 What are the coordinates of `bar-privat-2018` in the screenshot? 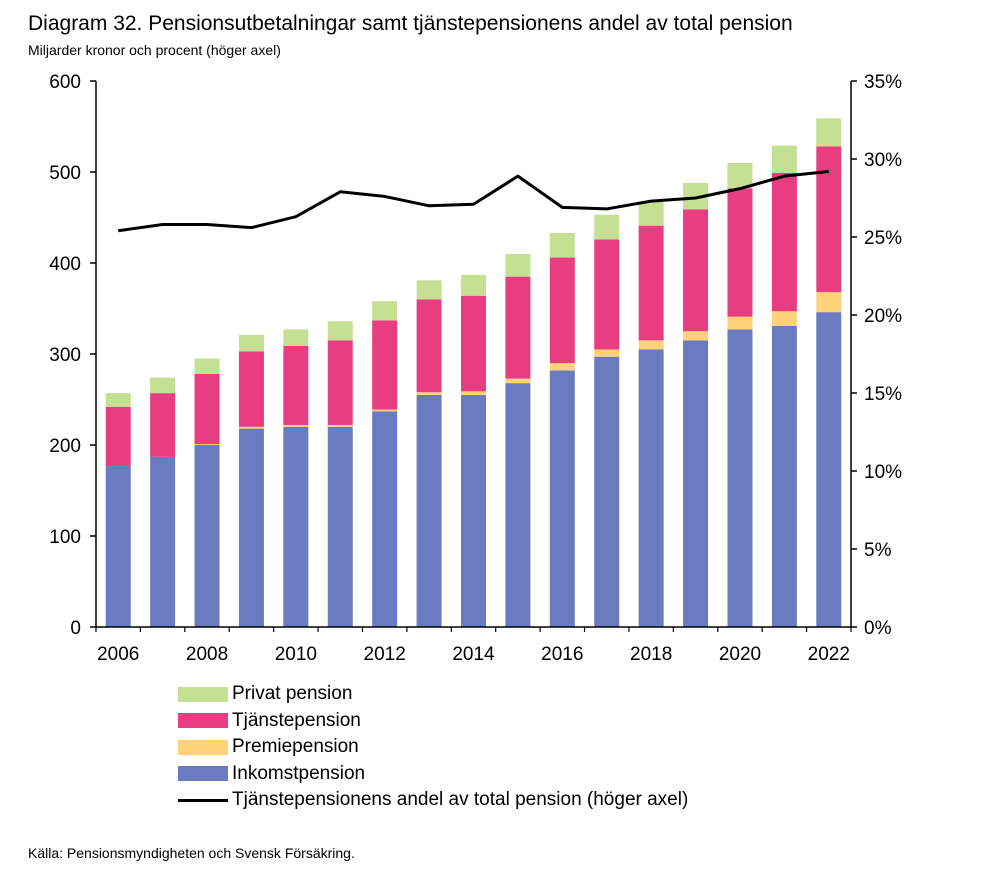 It's located at (651, 214).